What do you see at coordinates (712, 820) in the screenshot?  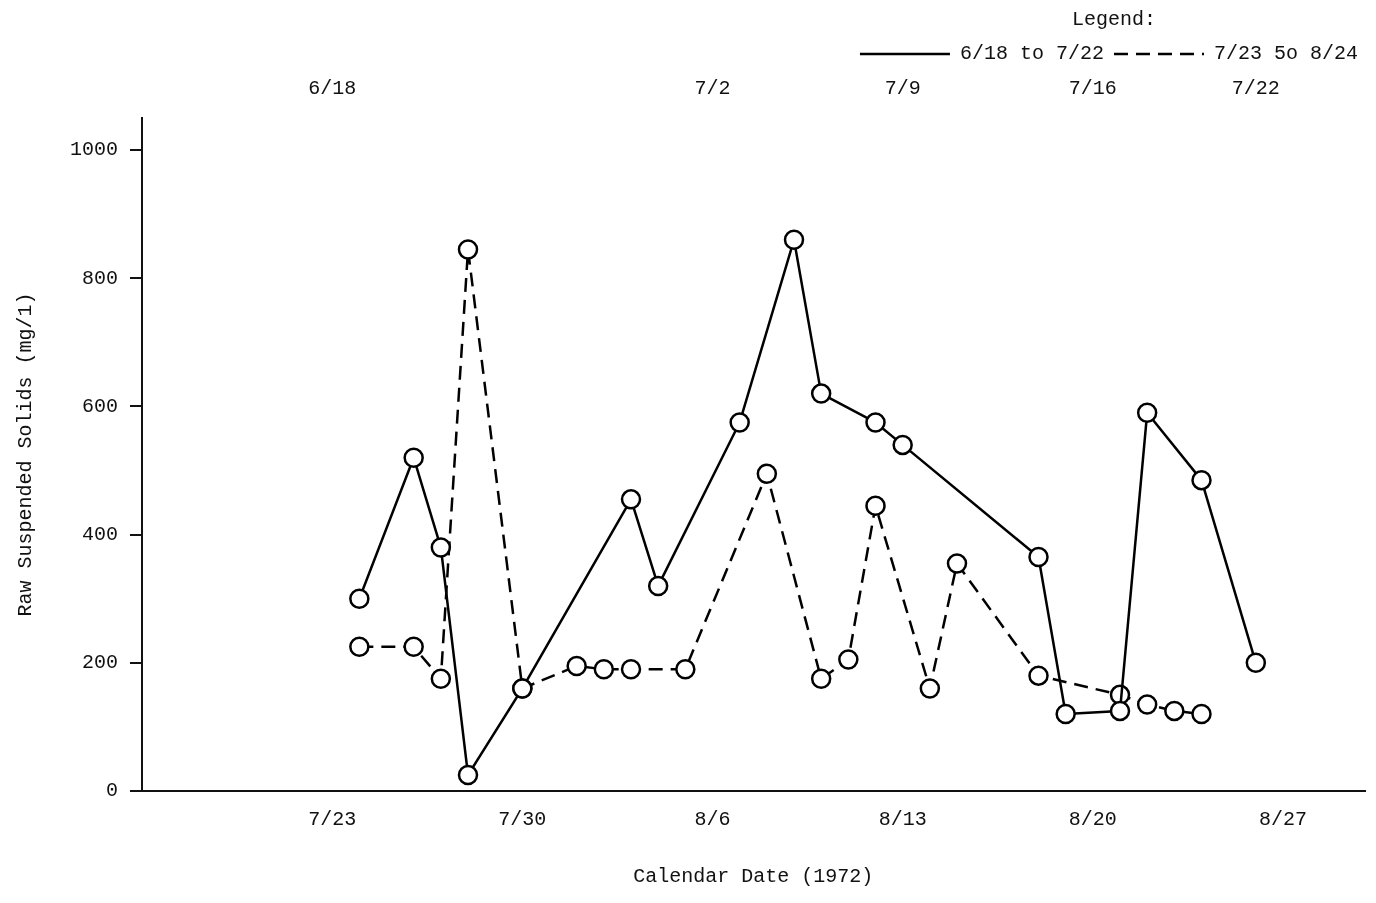 I see `x-tick-label: 8/6` at bounding box center [712, 820].